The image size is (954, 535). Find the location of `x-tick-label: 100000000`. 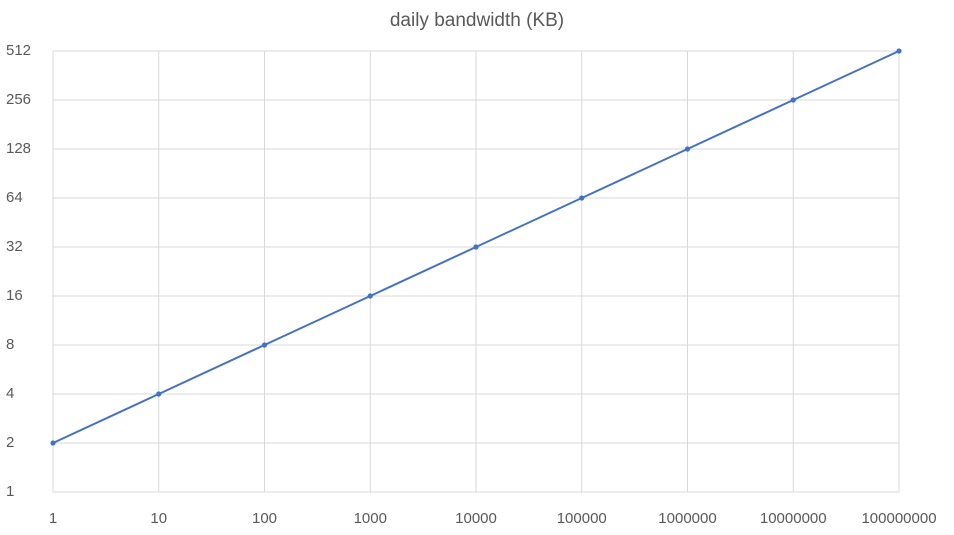

x-tick-label: 100000000 is located at coordinates (898, 518).